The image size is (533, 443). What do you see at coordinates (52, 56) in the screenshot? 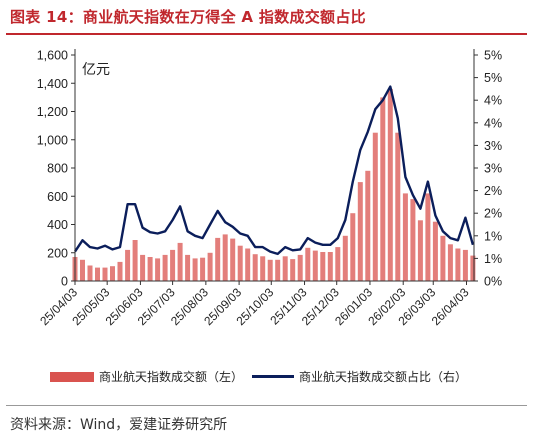
I see `y-left-tick-label-8: 1,600` at bounding box center [52, 56].